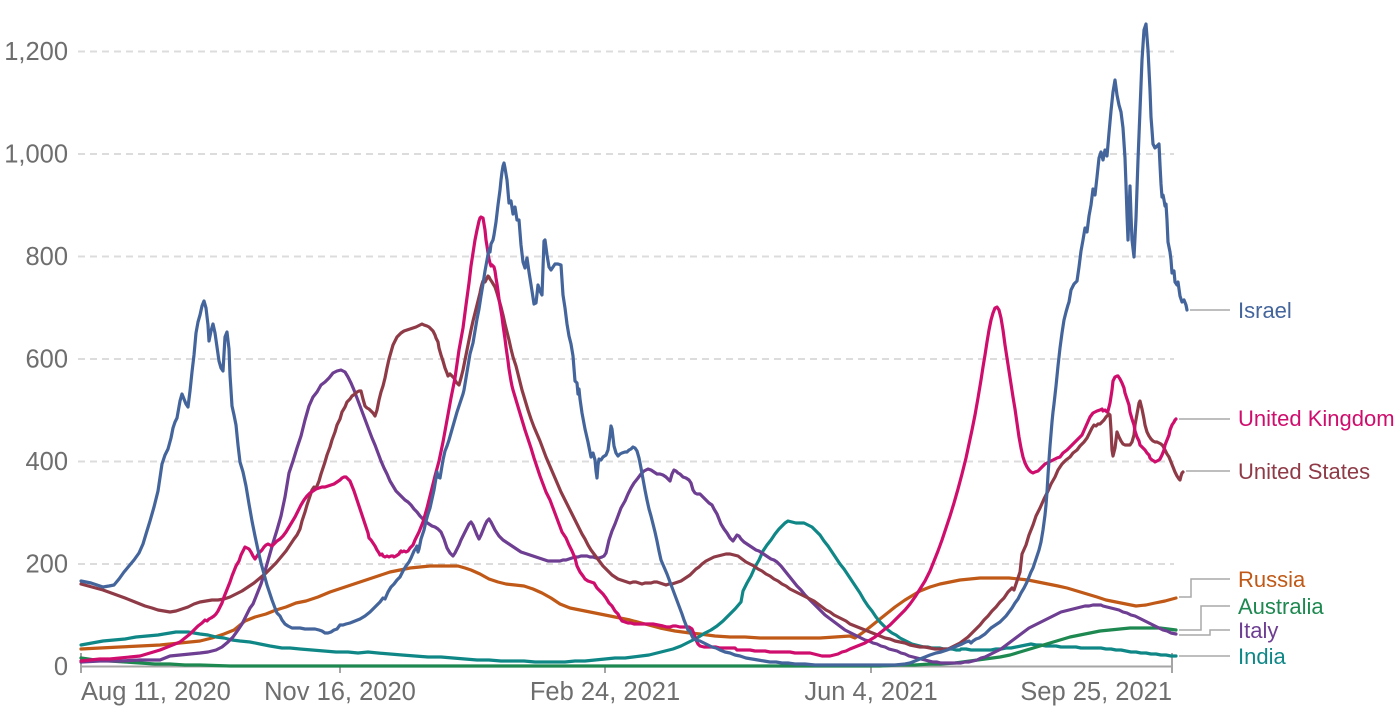 Image resolution: width=1398 pixels, height=717 pixels. Describe the element at coordinates (46, 257) in the screenshot. I see `svg-text: 800` at that location.